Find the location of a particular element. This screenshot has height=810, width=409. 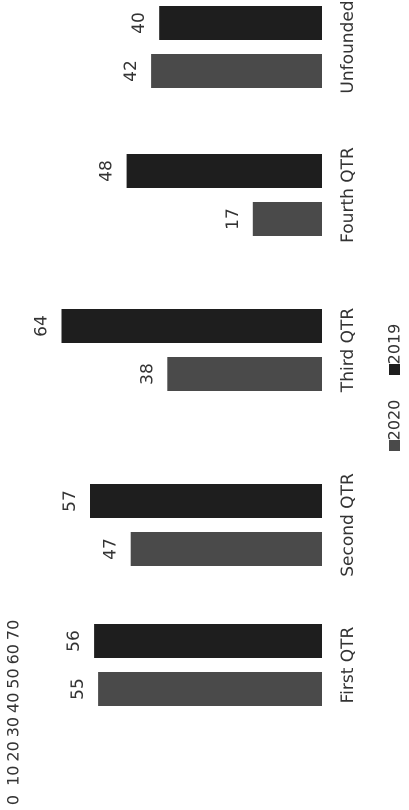

data-label: 40 is located at coordinates (139, 23).